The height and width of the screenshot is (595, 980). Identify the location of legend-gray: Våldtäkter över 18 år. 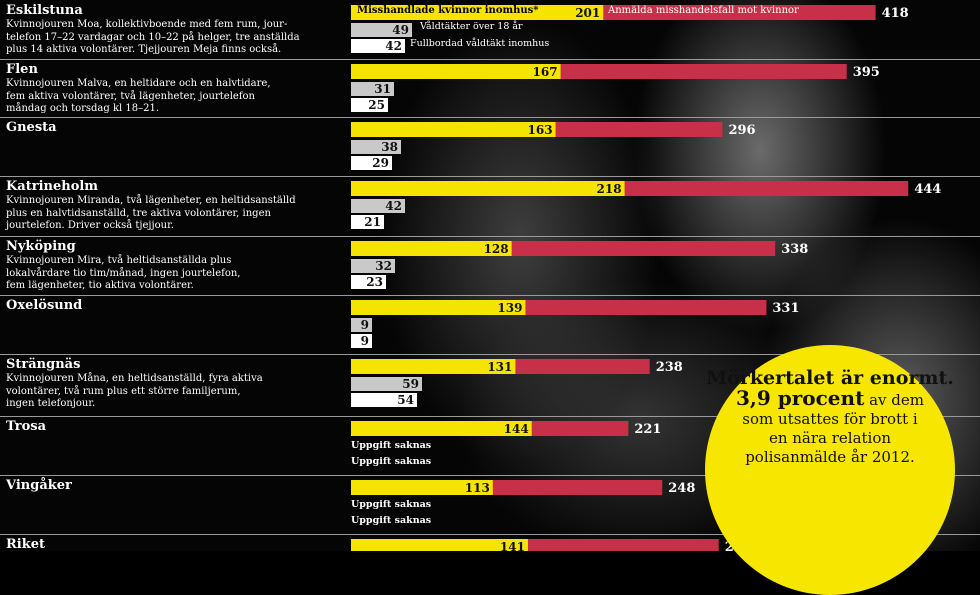
(471, 26).